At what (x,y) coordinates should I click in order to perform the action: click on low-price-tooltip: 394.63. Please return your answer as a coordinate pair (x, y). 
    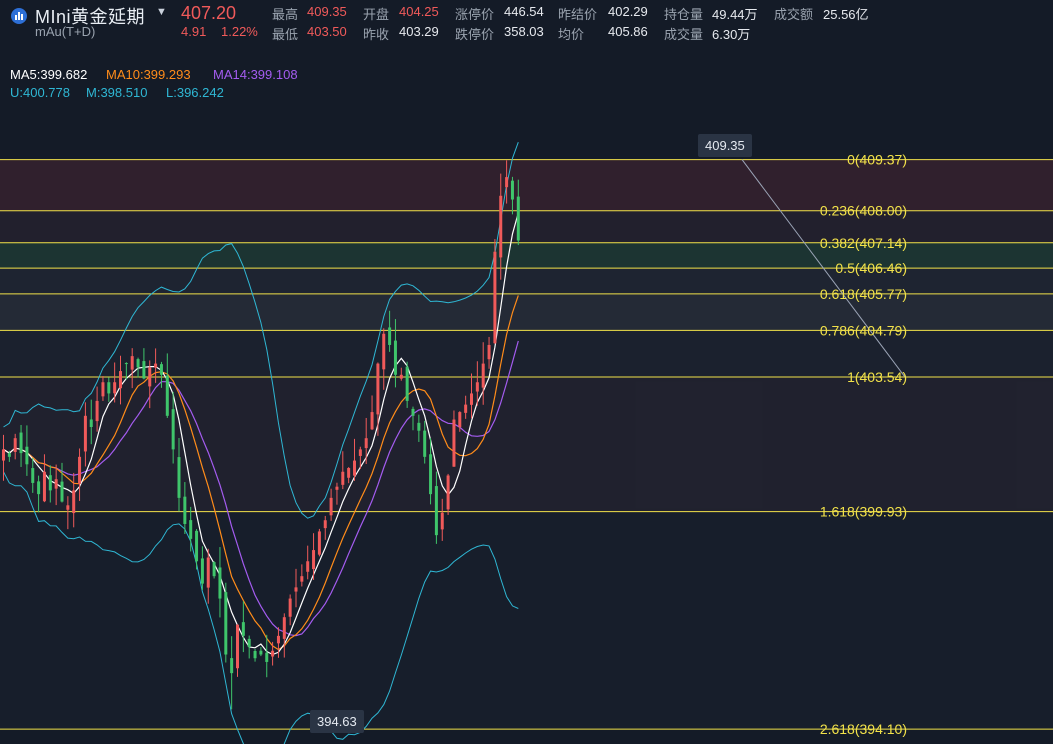
    Looking at the image, I should click on (337, 721).